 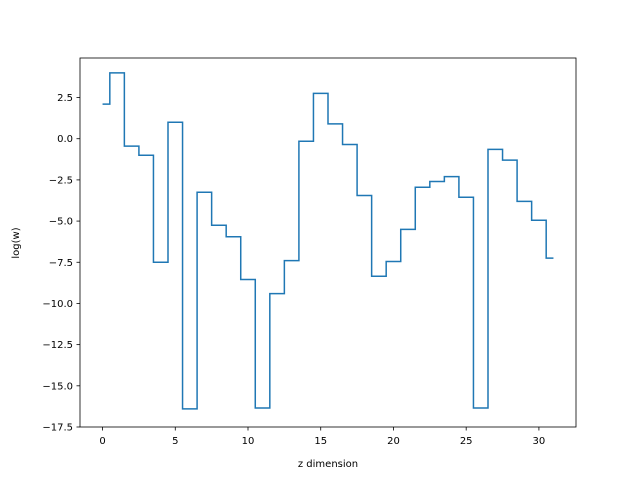 I want to click on y-tick-label: −5.0, so click(x=61, y=222).